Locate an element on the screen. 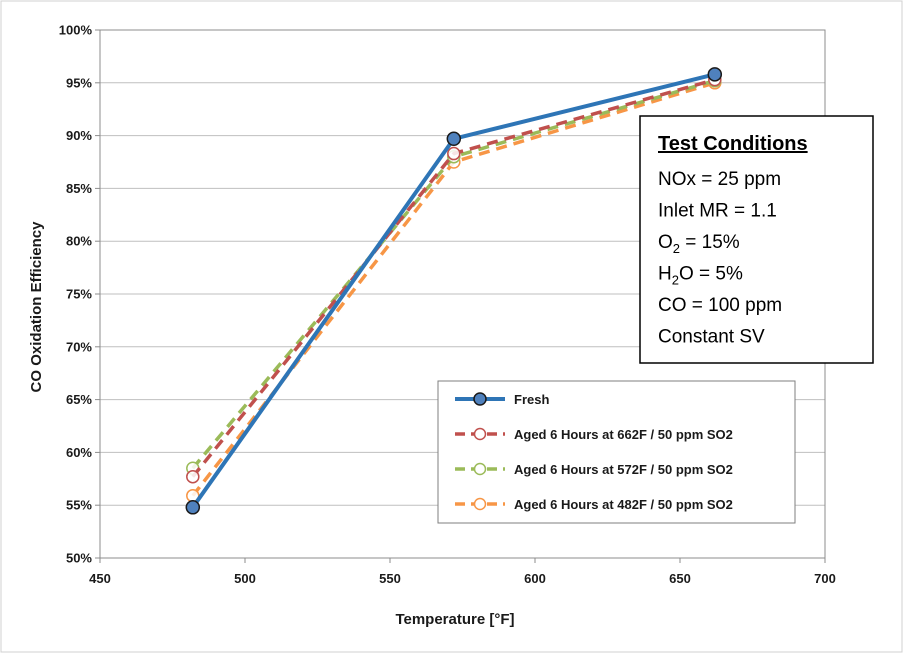 The image size is (903, 653). test-condition-line: CO = 100 ppm is located at coordinates (720, 305).